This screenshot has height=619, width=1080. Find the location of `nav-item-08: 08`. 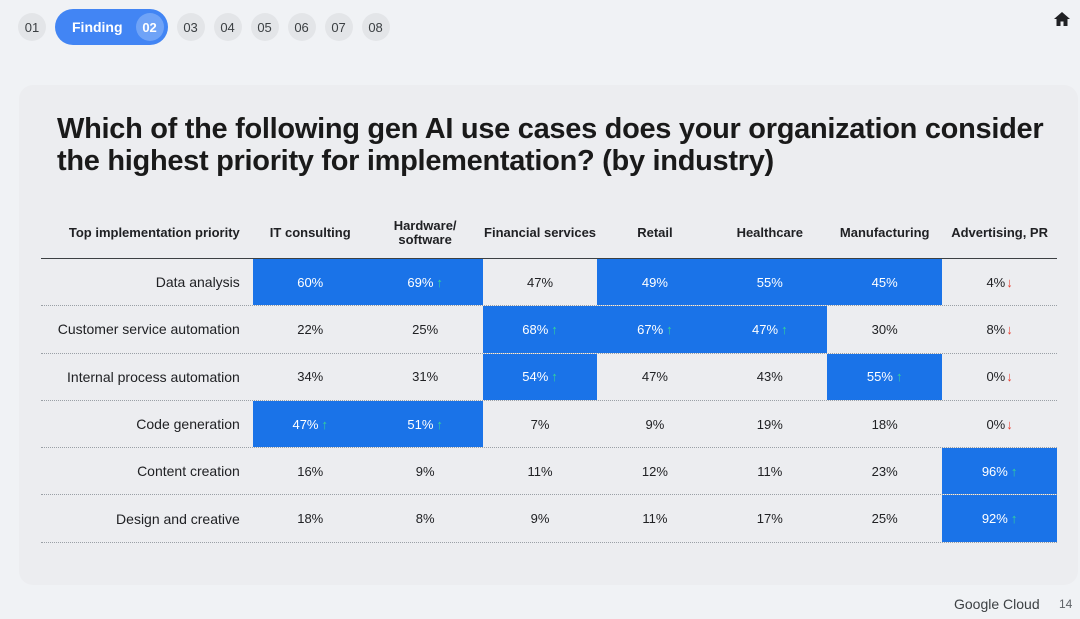

nav-item-08: 08 is located at coordinates (375, 27).